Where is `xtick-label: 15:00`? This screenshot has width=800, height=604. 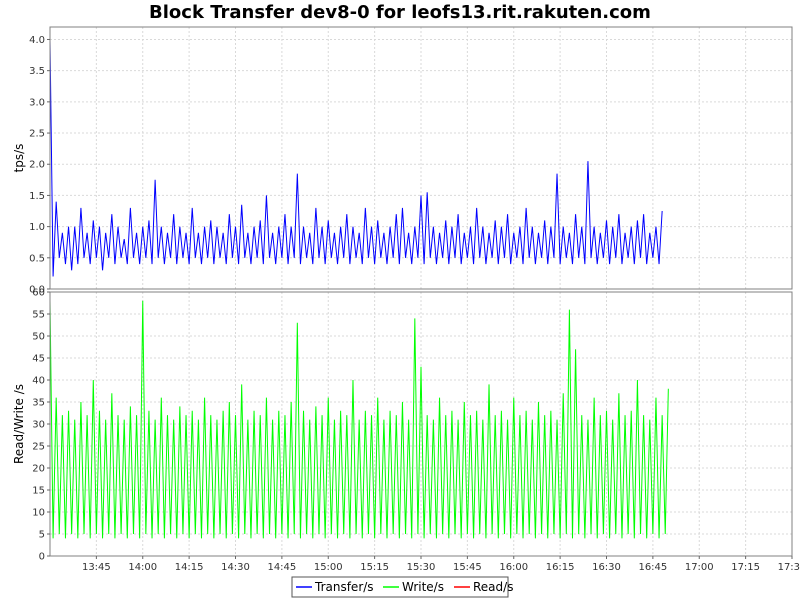
xtick-label: 15:00 is located at coordinates (328, 567).